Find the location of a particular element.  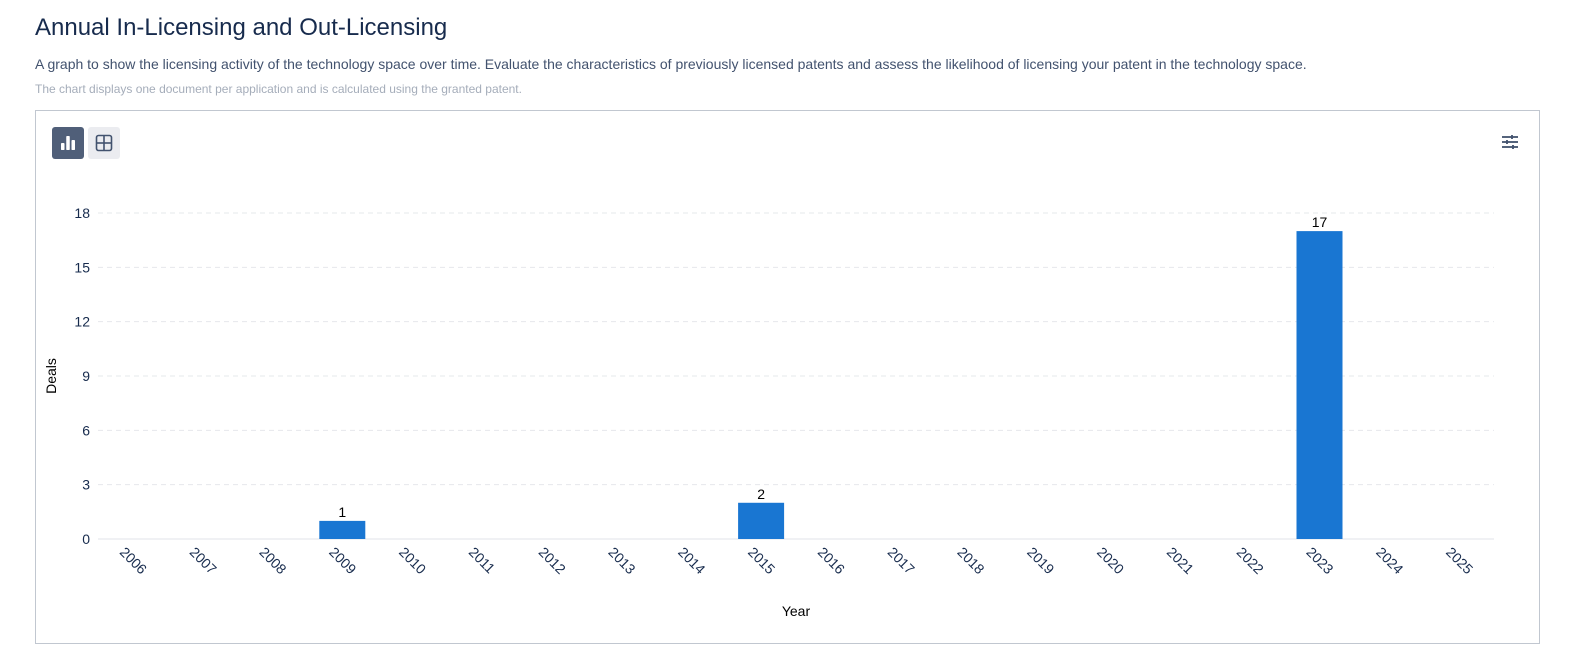

y-tick-label: 9 is located at coordinates (86, 376).